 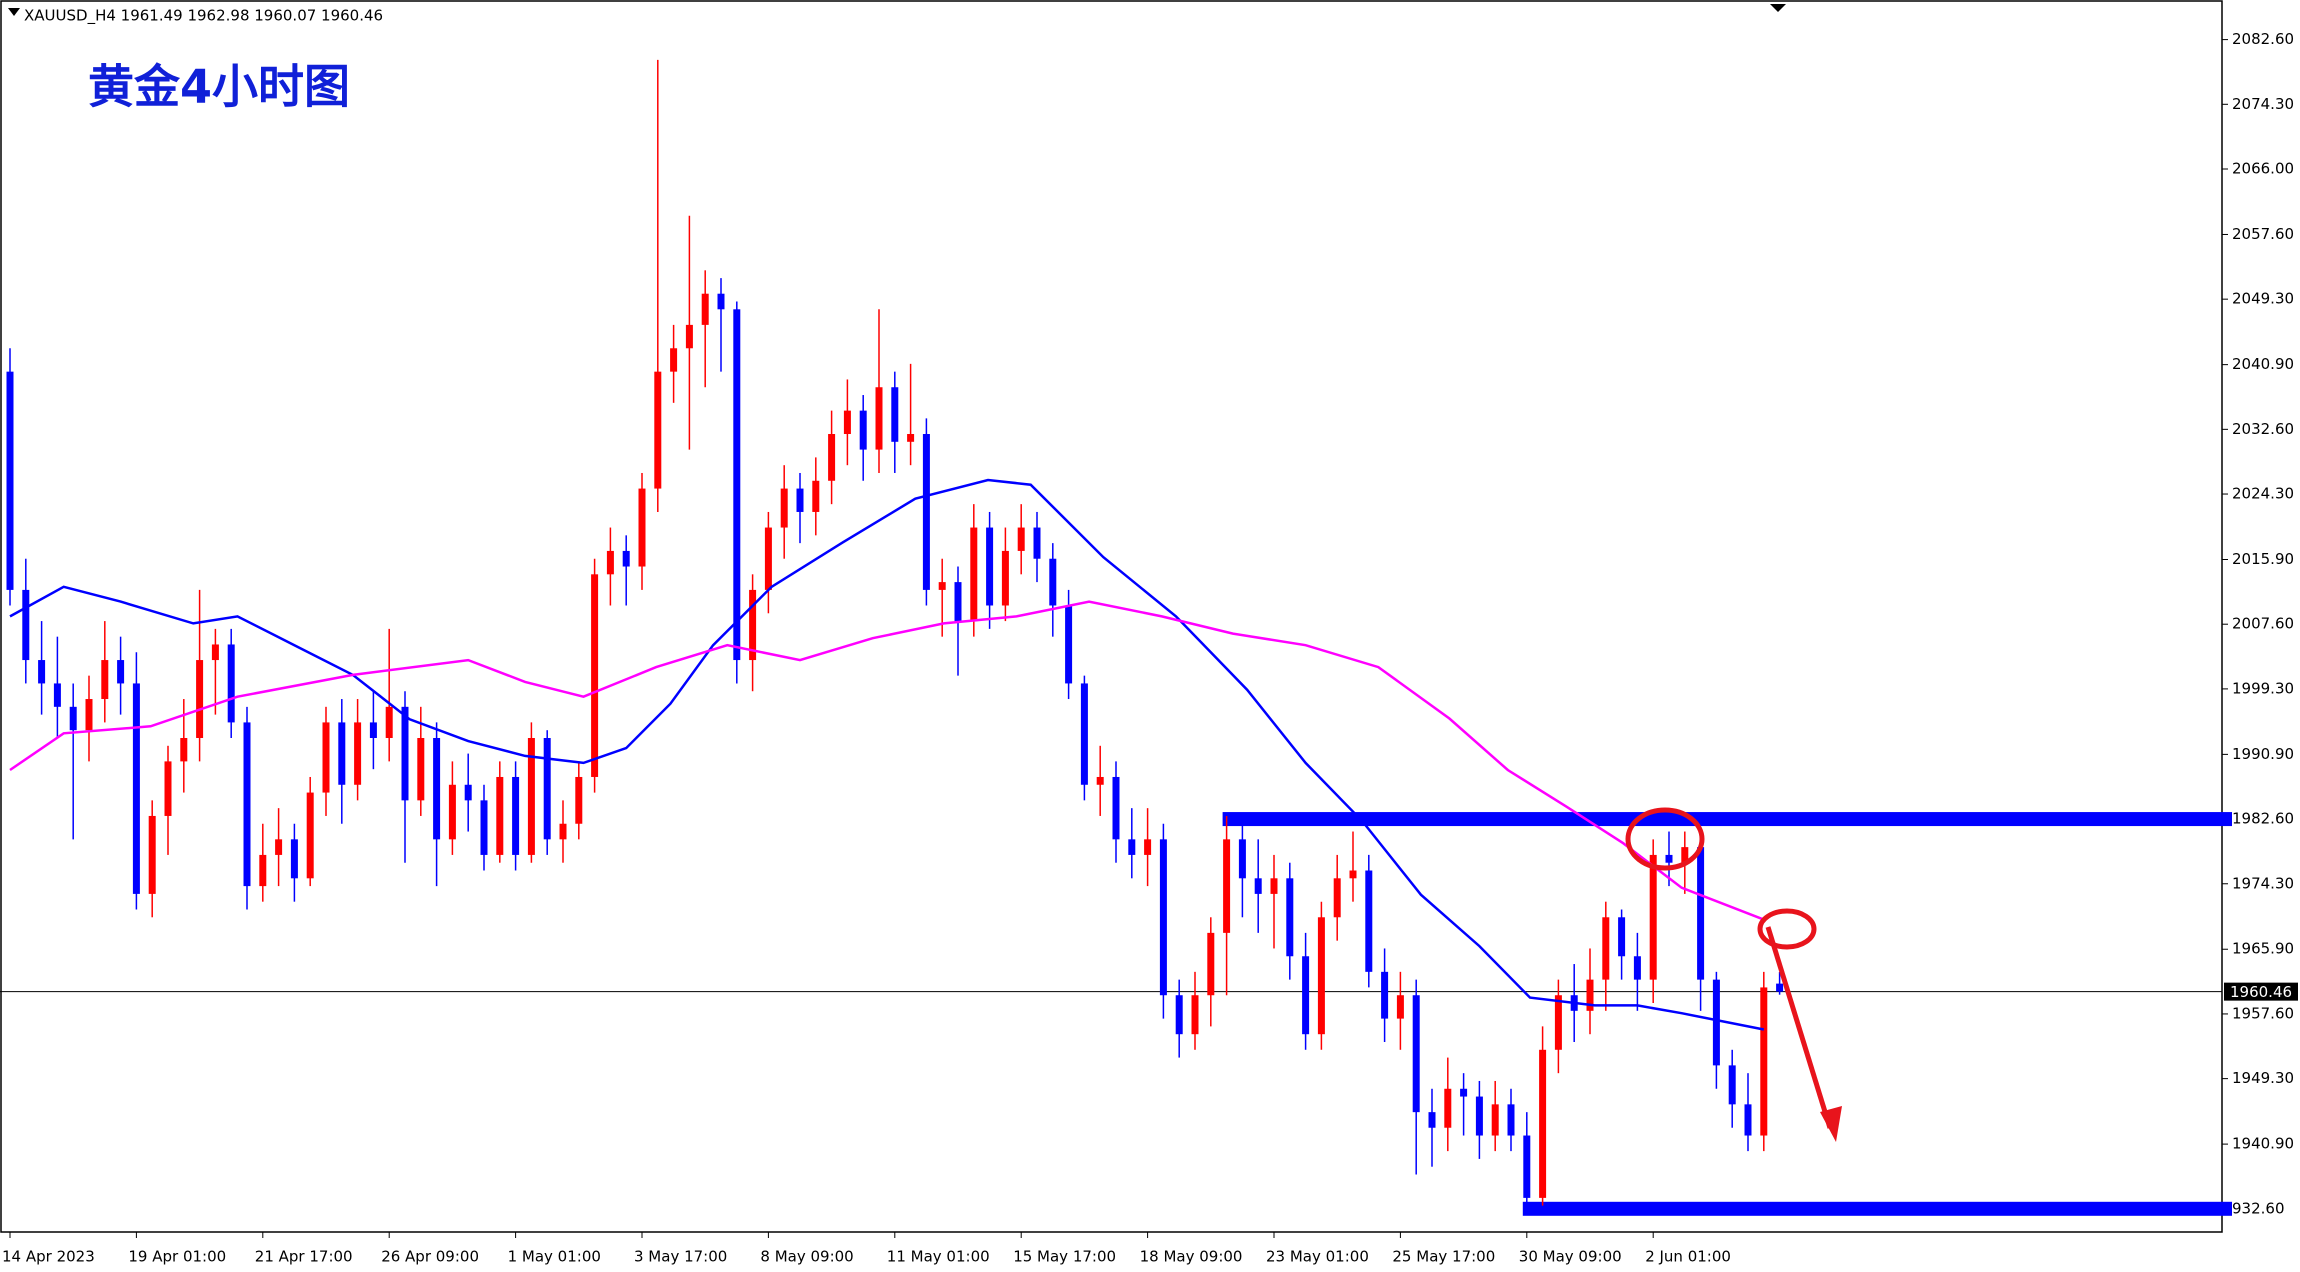 I want to click on x-tick-label: 23 May 01:00, so click(x=1317, y=1257).